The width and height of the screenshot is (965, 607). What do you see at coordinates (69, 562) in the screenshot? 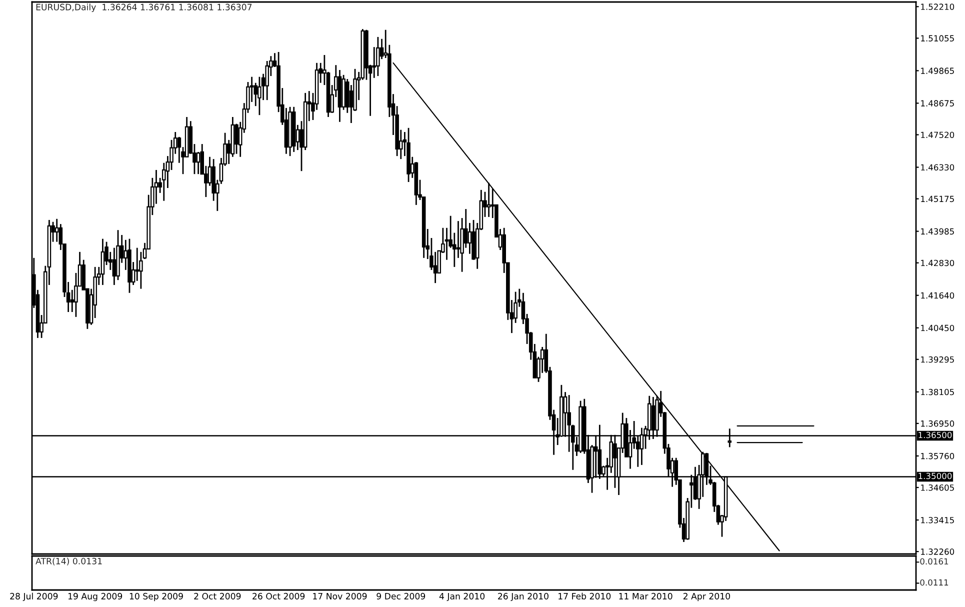
I see `text: ATR(14) 0.0131` at bounding box center [69, 562].